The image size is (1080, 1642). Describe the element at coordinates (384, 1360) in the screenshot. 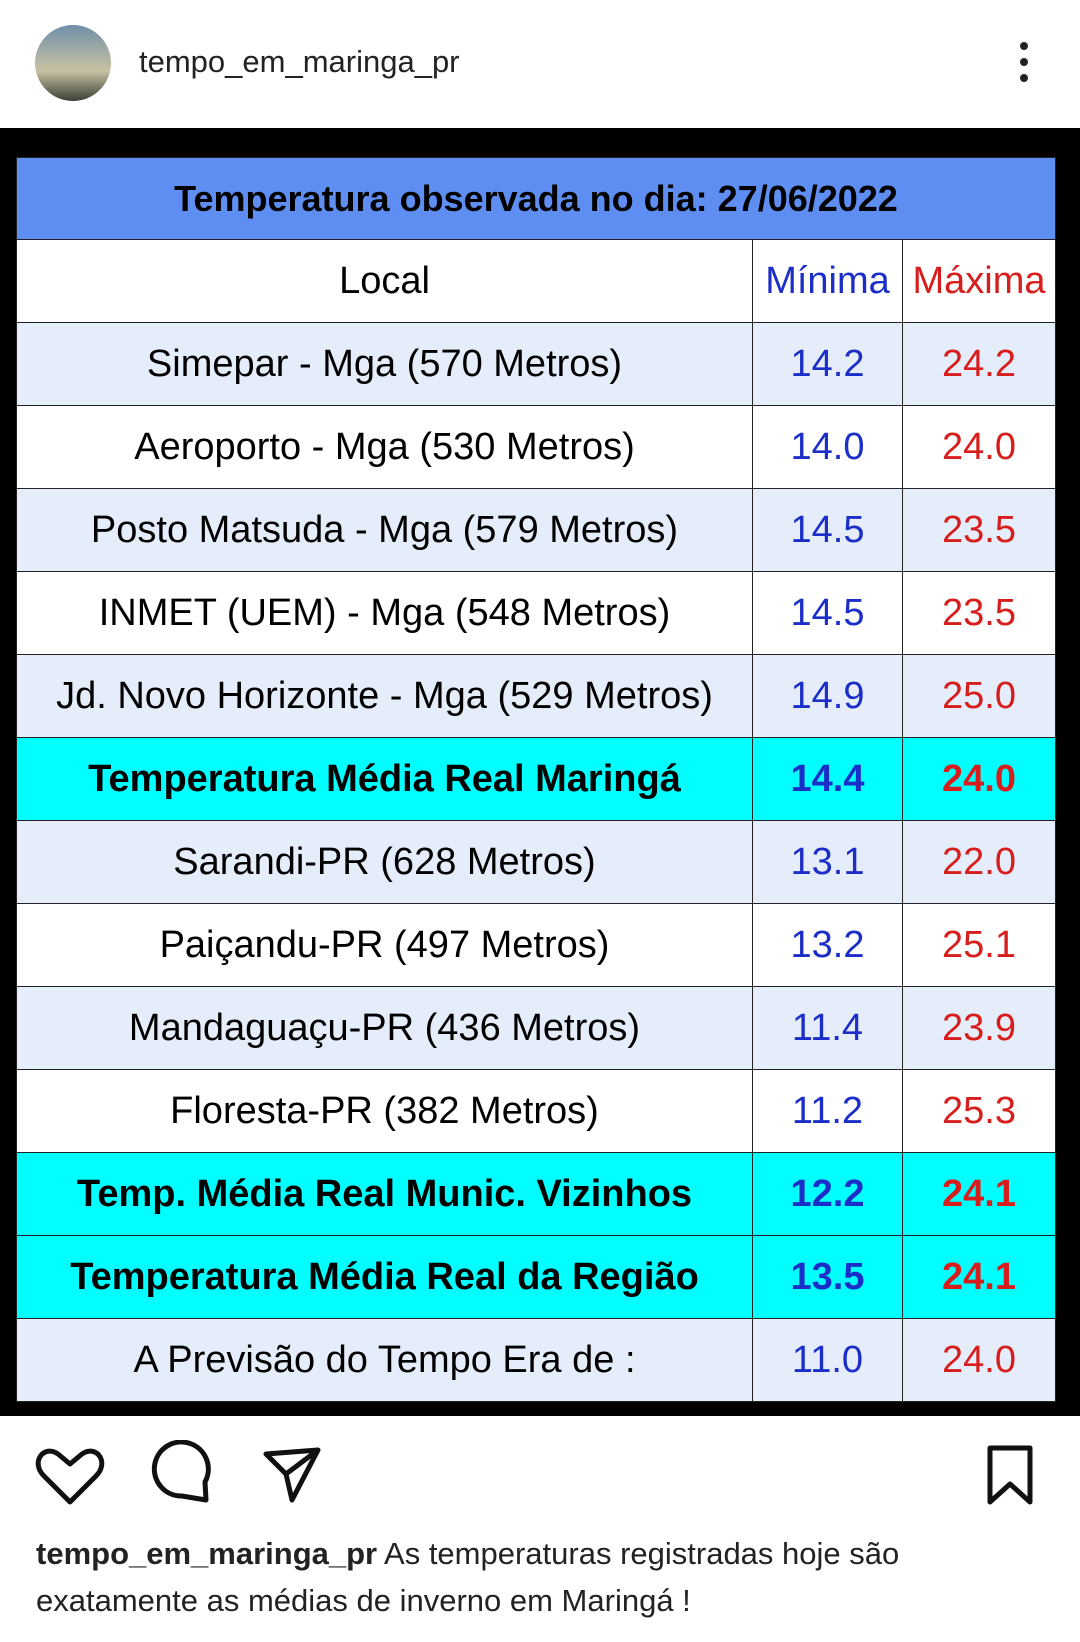

I see `location-cell: A Previsão do Tempo Era de :` at that location.